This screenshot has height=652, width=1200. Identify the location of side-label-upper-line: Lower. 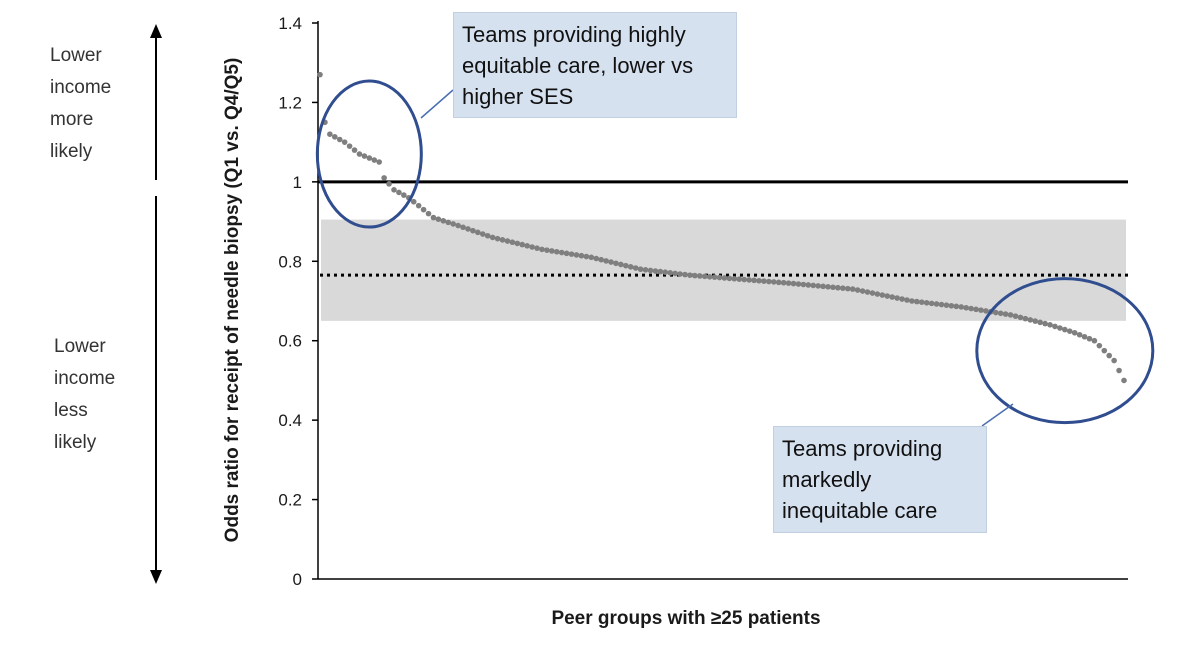
(76, 55).